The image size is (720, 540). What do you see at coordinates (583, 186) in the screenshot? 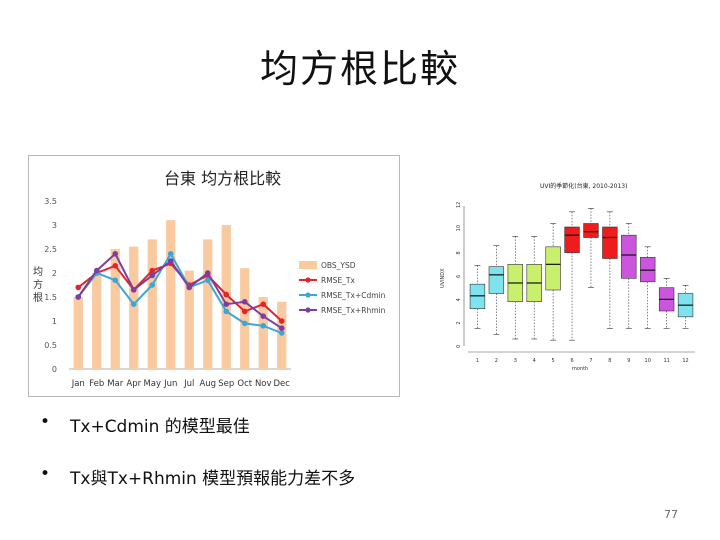
I see `boxplot-title: UVI的季節化(台東, 2010-2013)` at bounding box center [583, 186].